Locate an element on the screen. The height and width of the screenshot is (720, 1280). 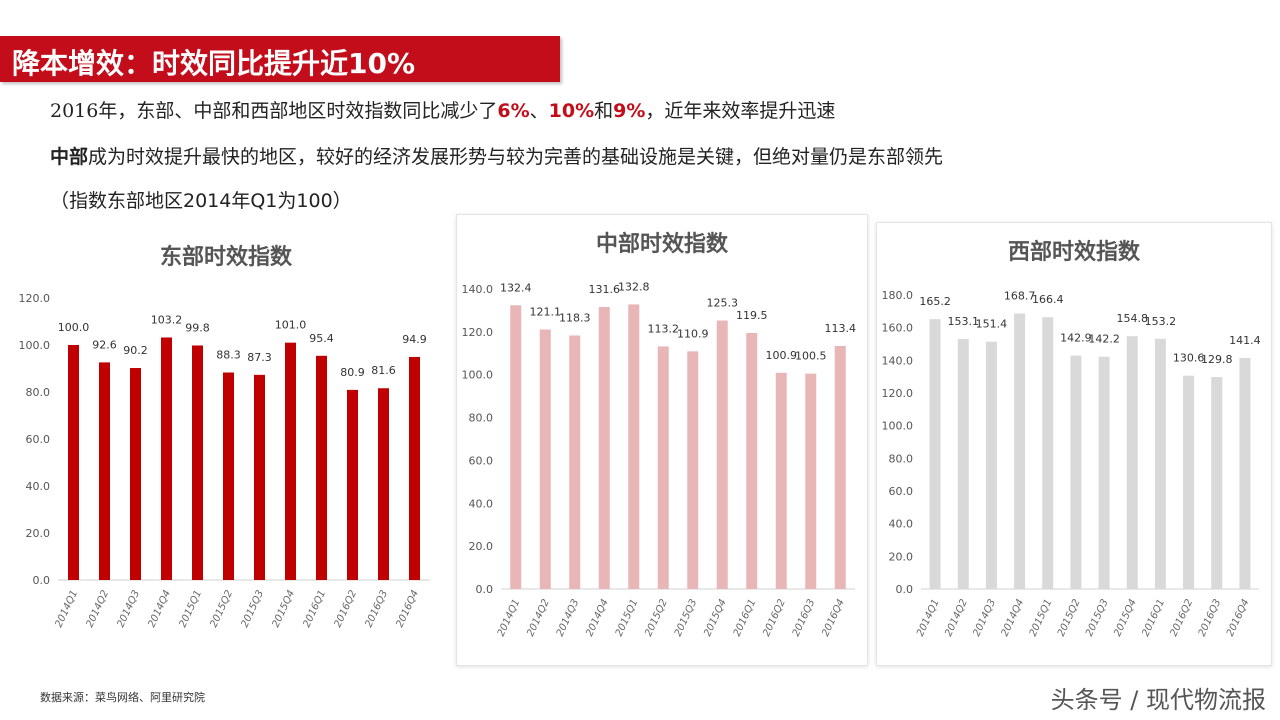
data-label: 142.2 is located at coordinates (1104, 339).